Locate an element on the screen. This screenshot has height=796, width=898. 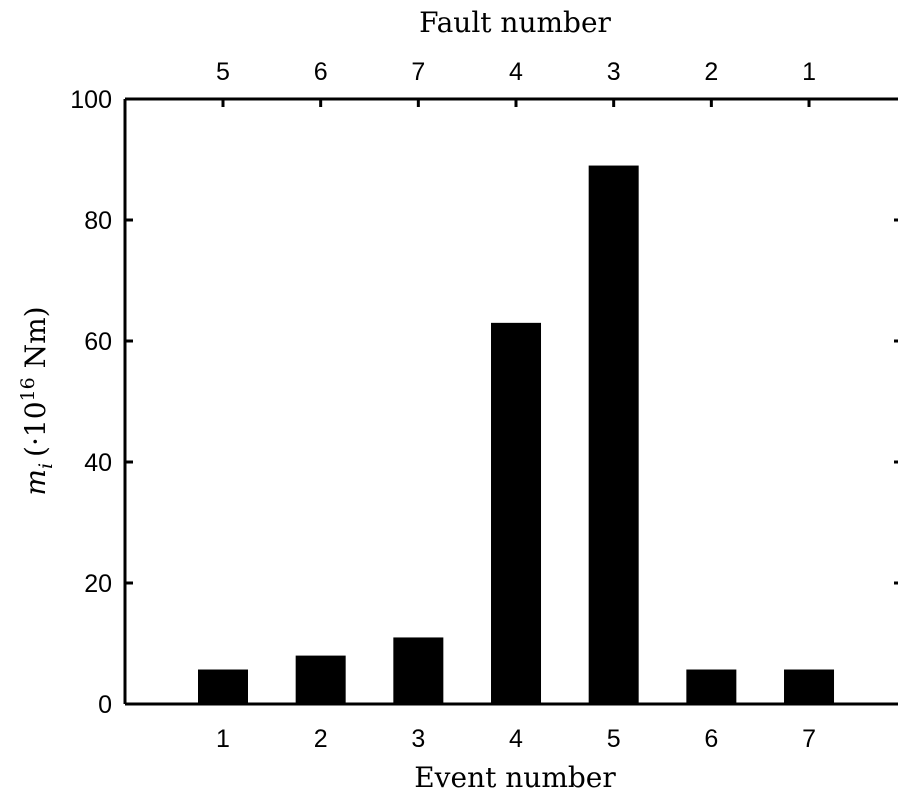
top-x-tick-label: 1 is located at coordinates (809, 72).